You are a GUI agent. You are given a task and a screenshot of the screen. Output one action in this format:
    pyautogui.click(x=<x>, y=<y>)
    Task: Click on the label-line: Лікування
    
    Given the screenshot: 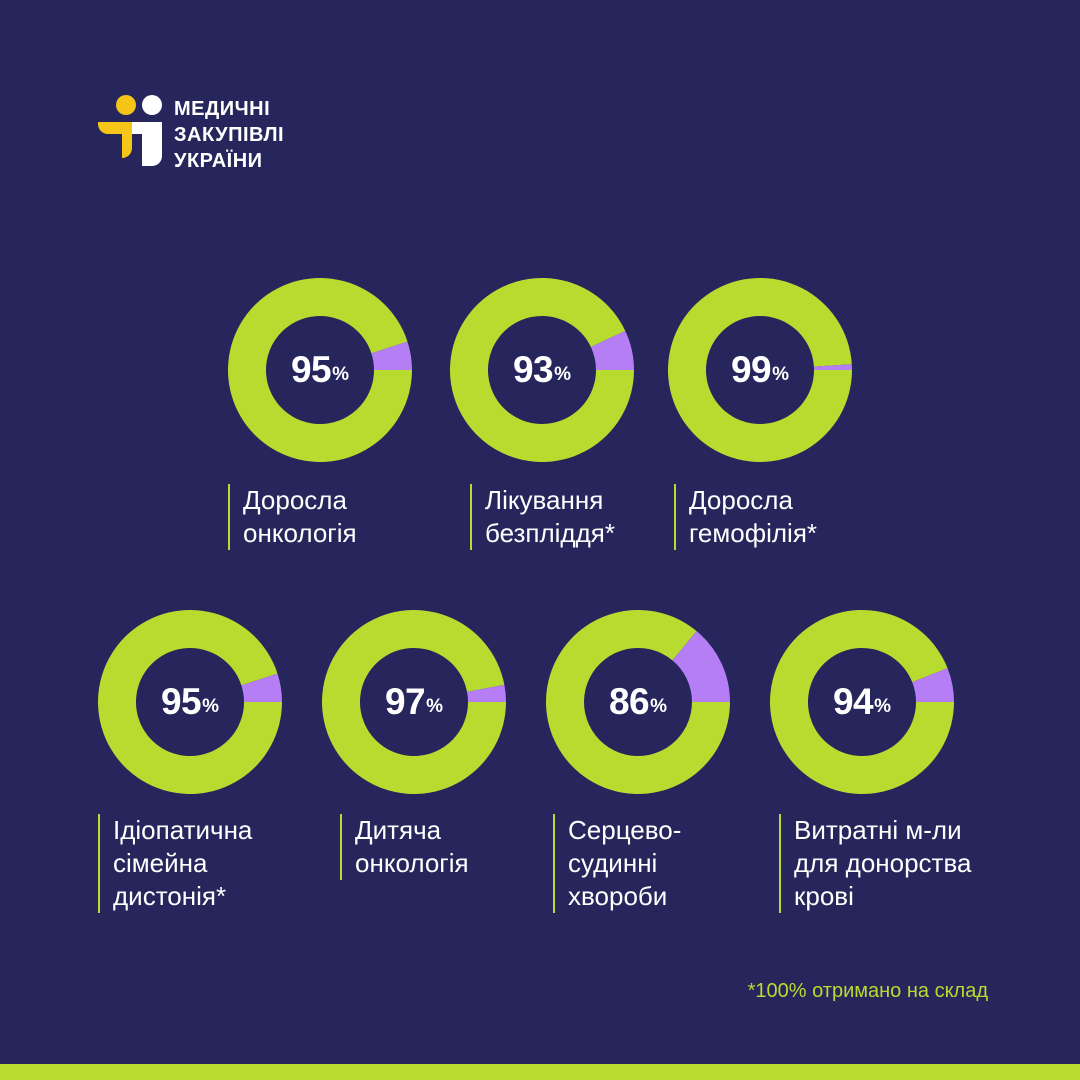 What is the action you would take?
    pyautogui.click(x=544, y=500)
    